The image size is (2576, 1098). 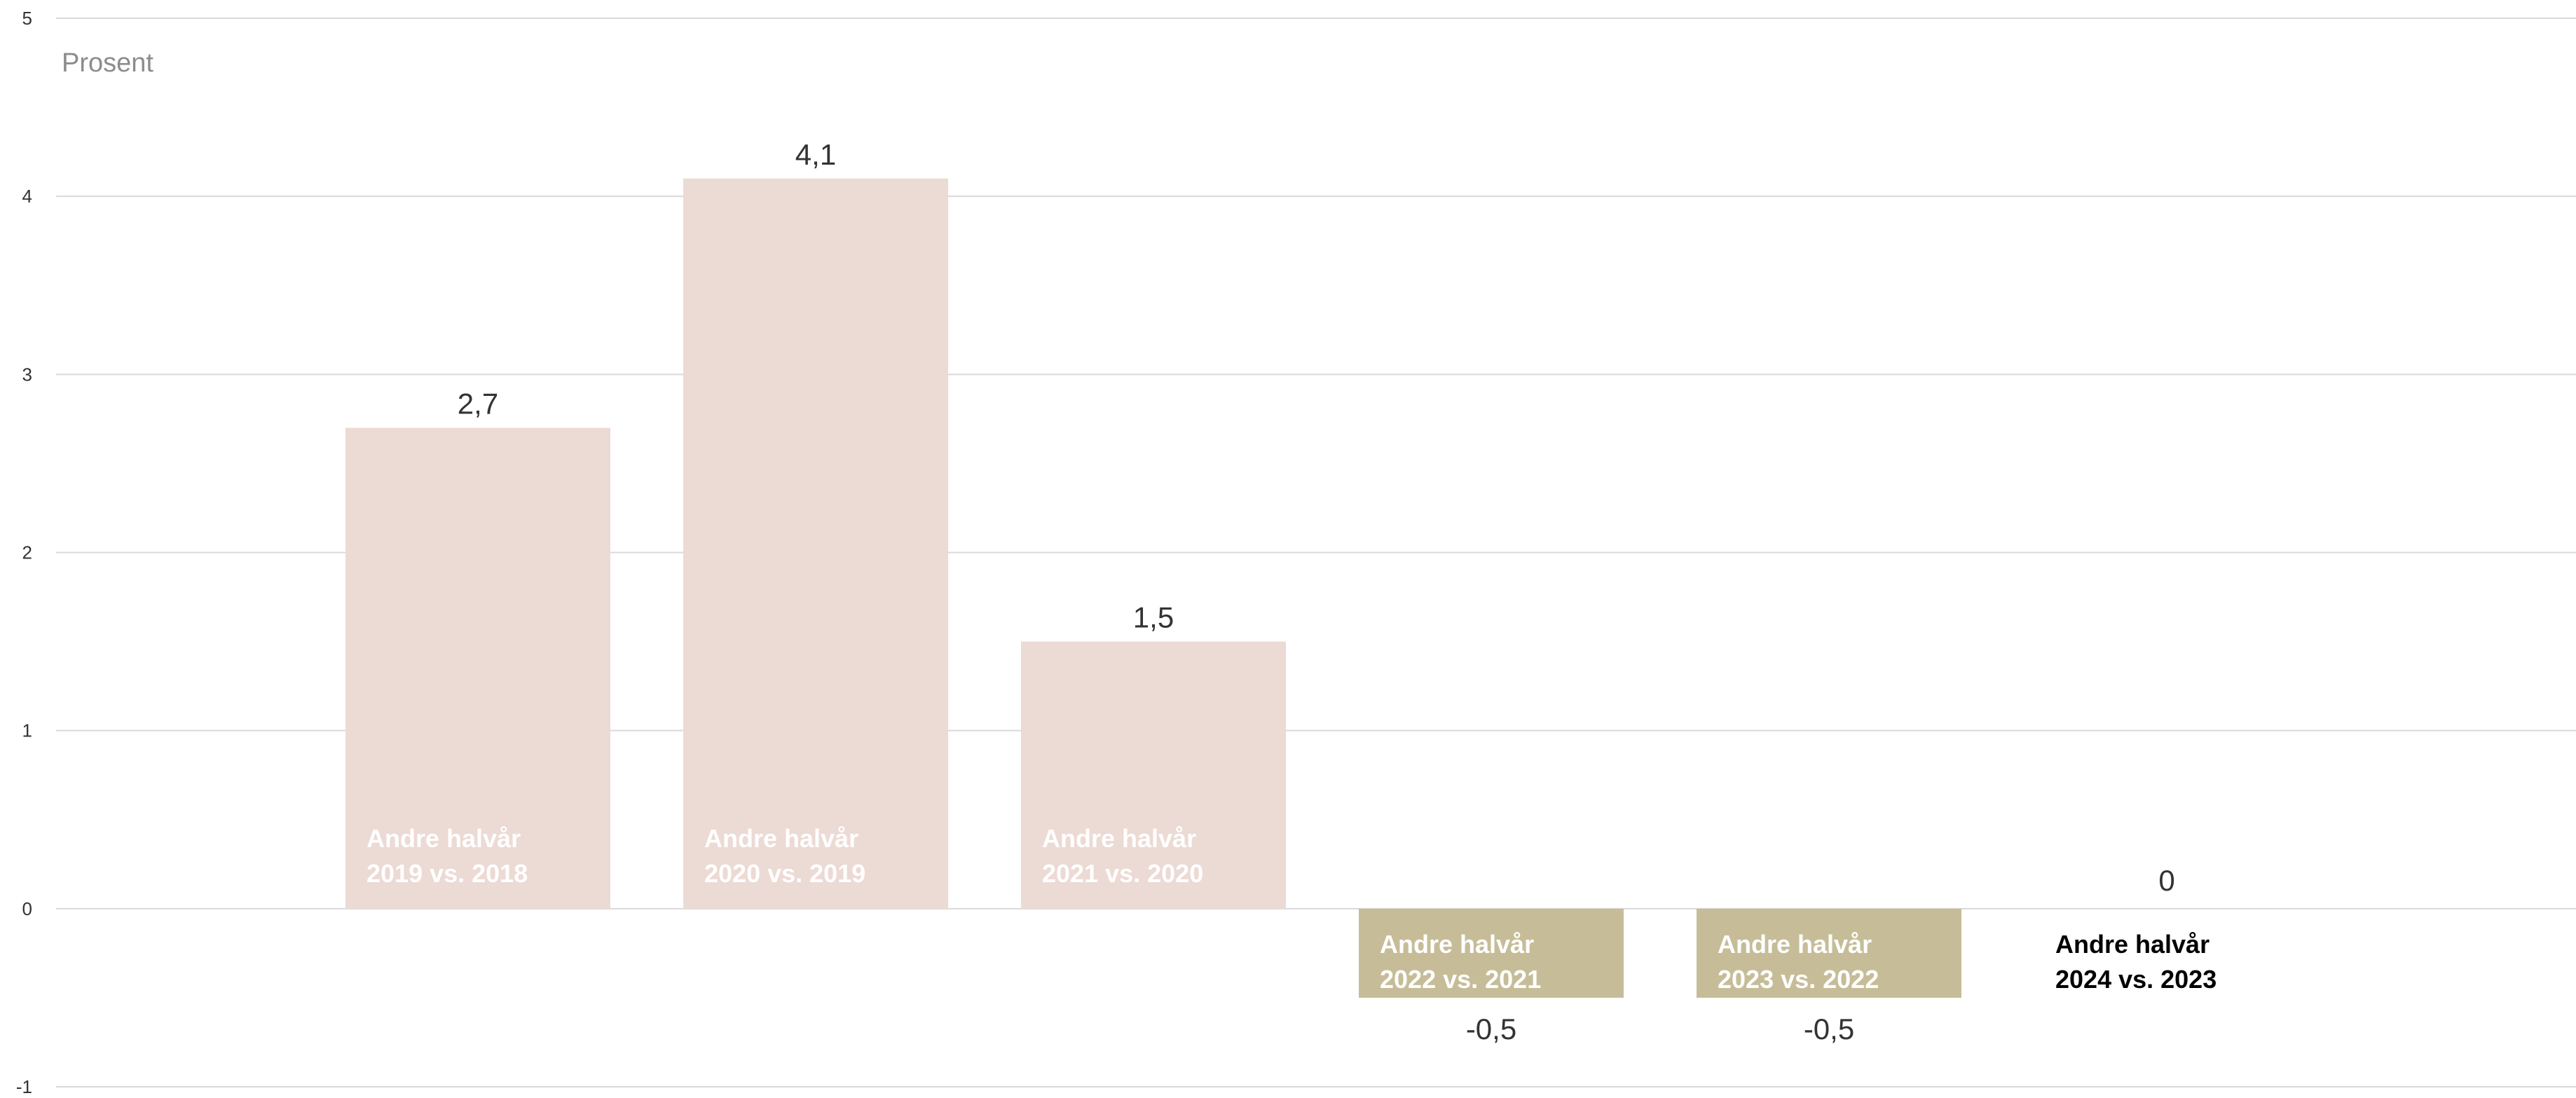 What do you see at coordinates (1798, 979) in the screenshot?
I see `category-label: 2023 vs. 2022` at bounding box center [1798, 979].